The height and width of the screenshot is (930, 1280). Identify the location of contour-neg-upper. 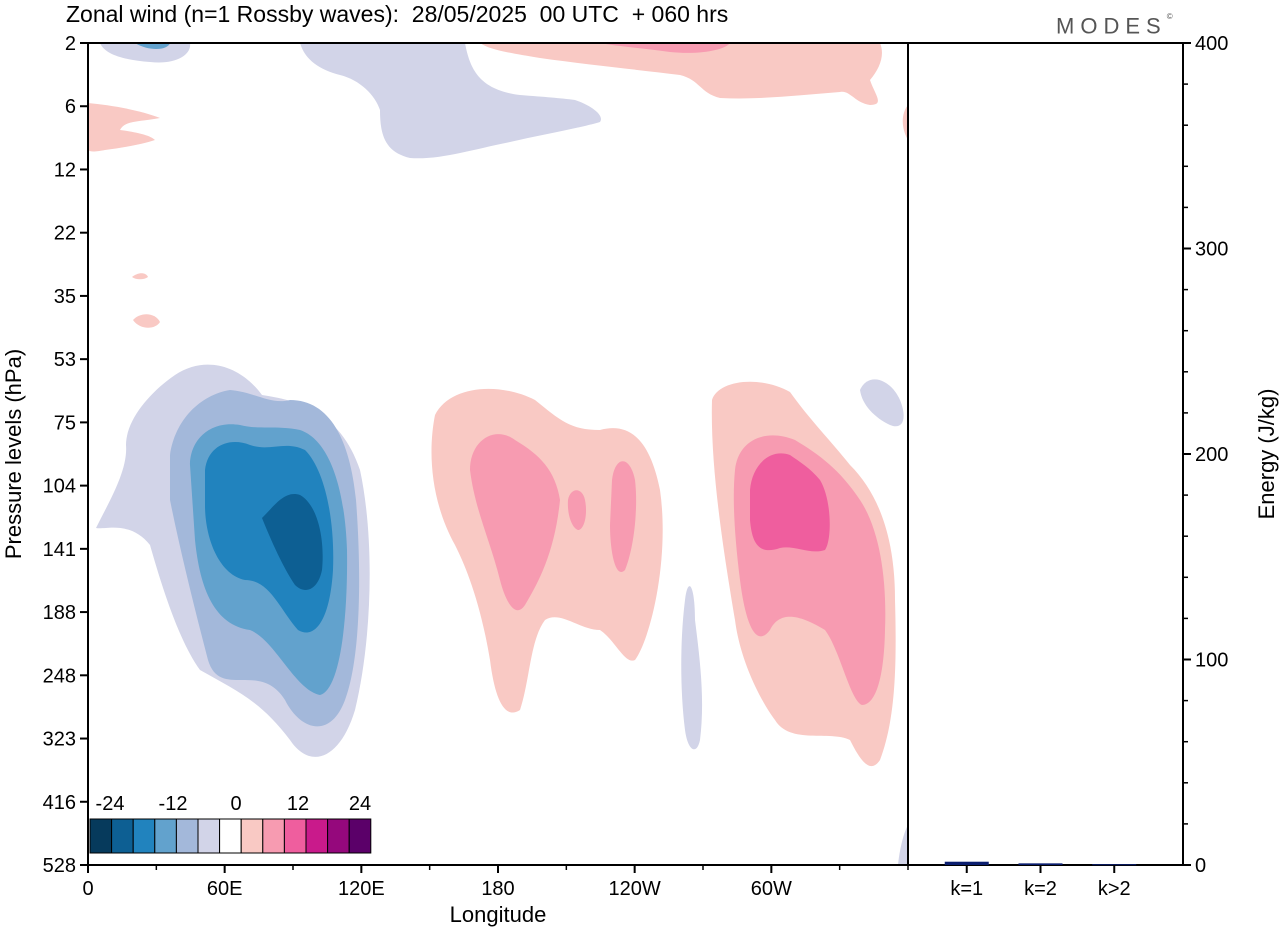
(450, 101).